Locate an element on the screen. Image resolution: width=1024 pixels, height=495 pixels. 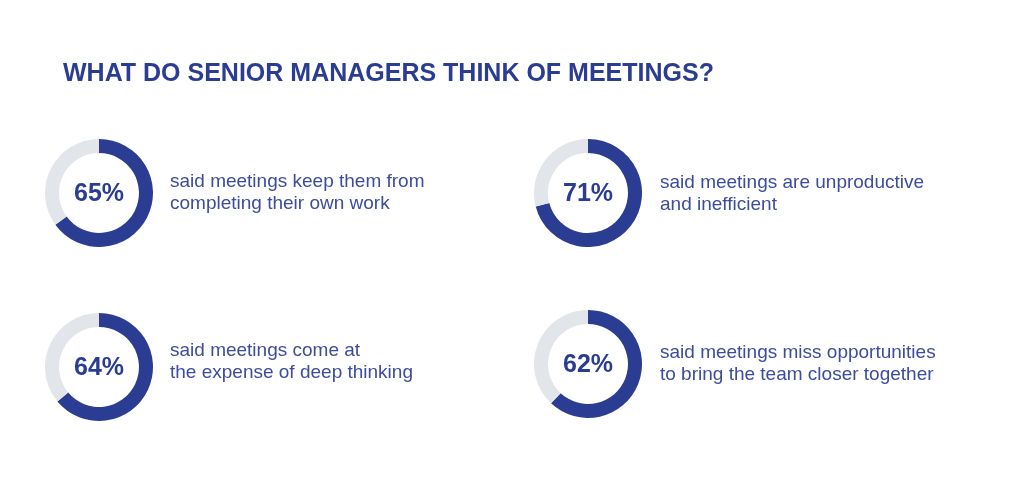
data-label: 71% is located at coordinates (588, 191).